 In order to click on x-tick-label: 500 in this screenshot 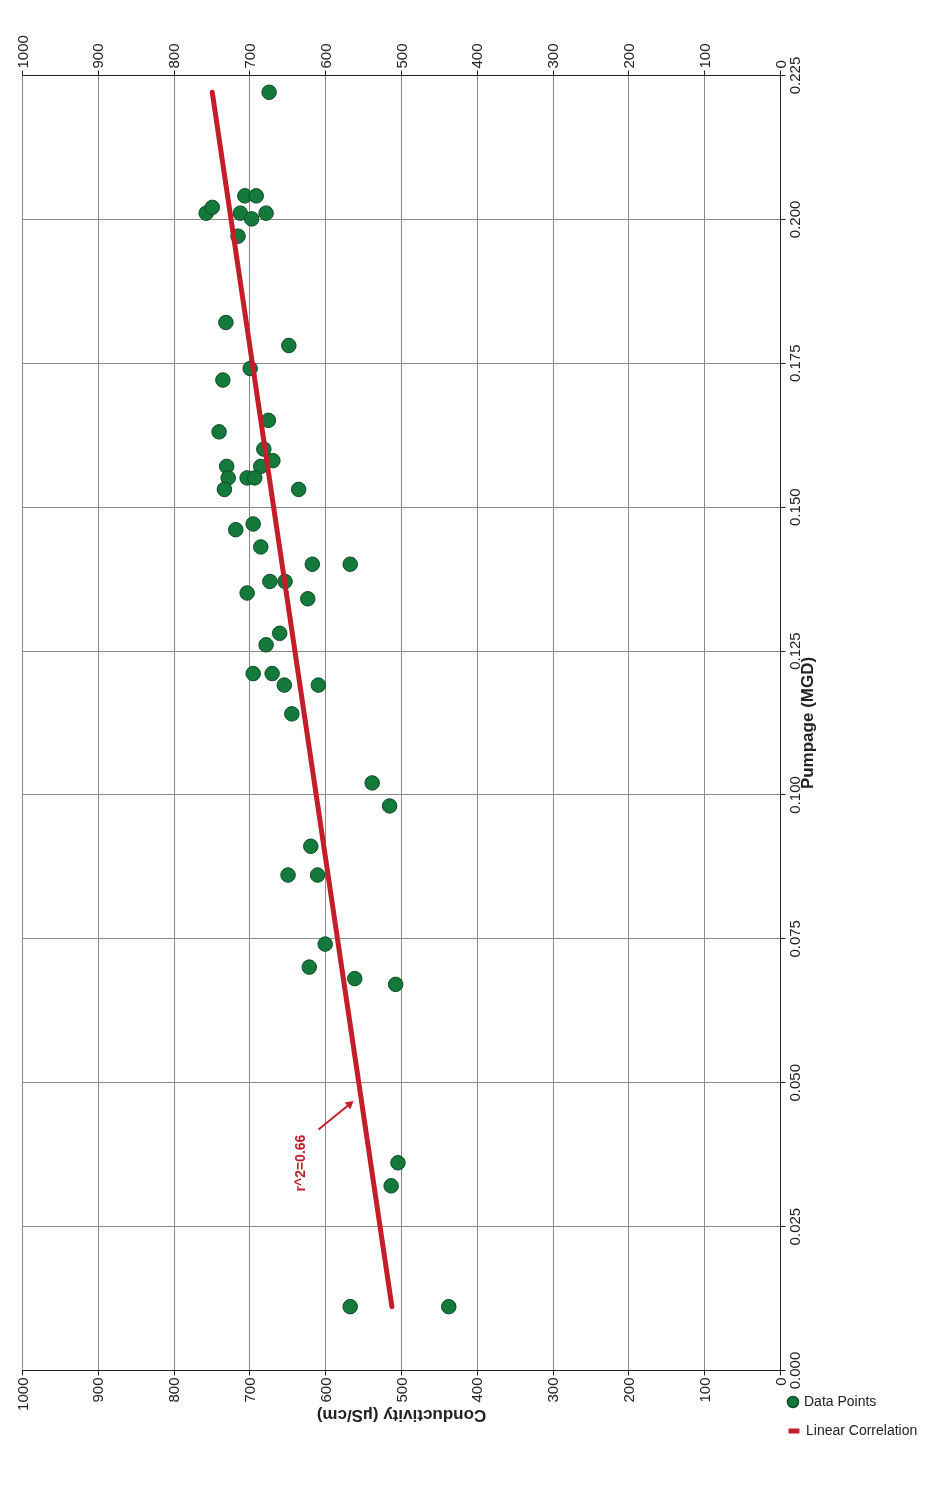, I will do `click(401, 1390)`.